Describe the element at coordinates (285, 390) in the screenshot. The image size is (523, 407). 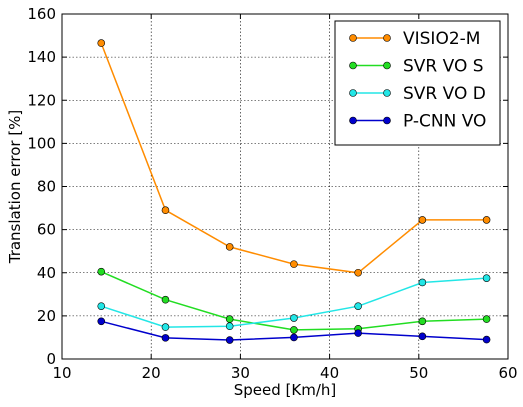
I see `x-axis-label: Speed [Km/h]` at that location.